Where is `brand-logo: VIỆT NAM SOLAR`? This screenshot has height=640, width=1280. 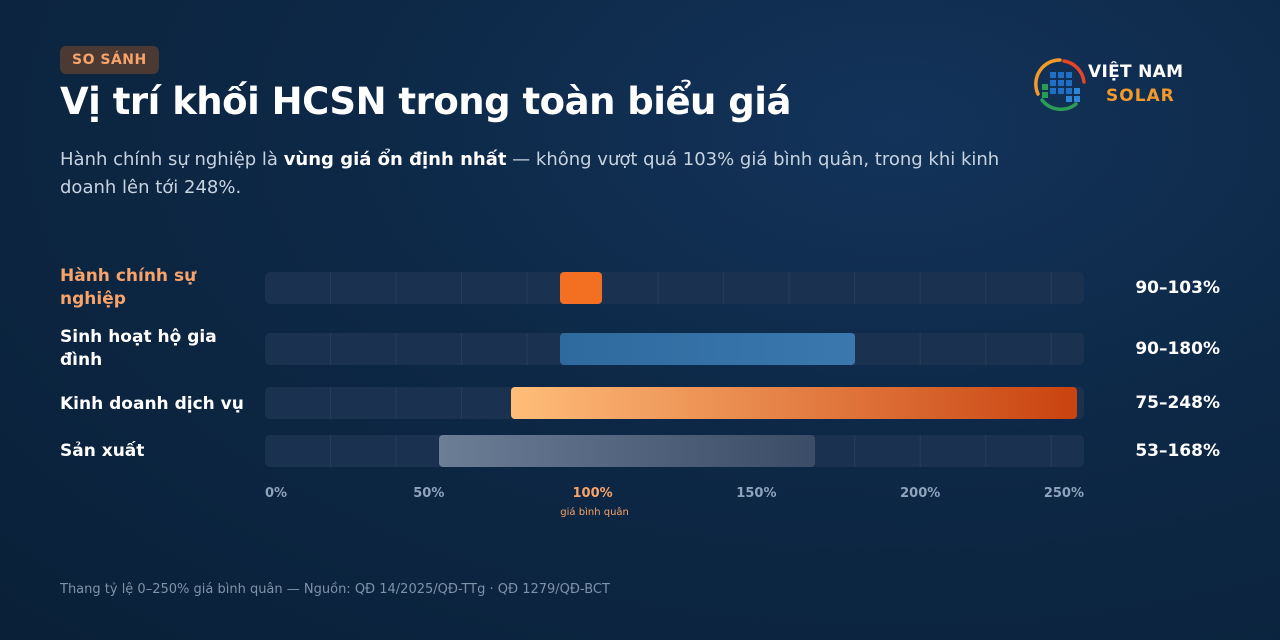 brand-logo: VIỆT NAM SOLAR is located at coordinates (1125, 84).